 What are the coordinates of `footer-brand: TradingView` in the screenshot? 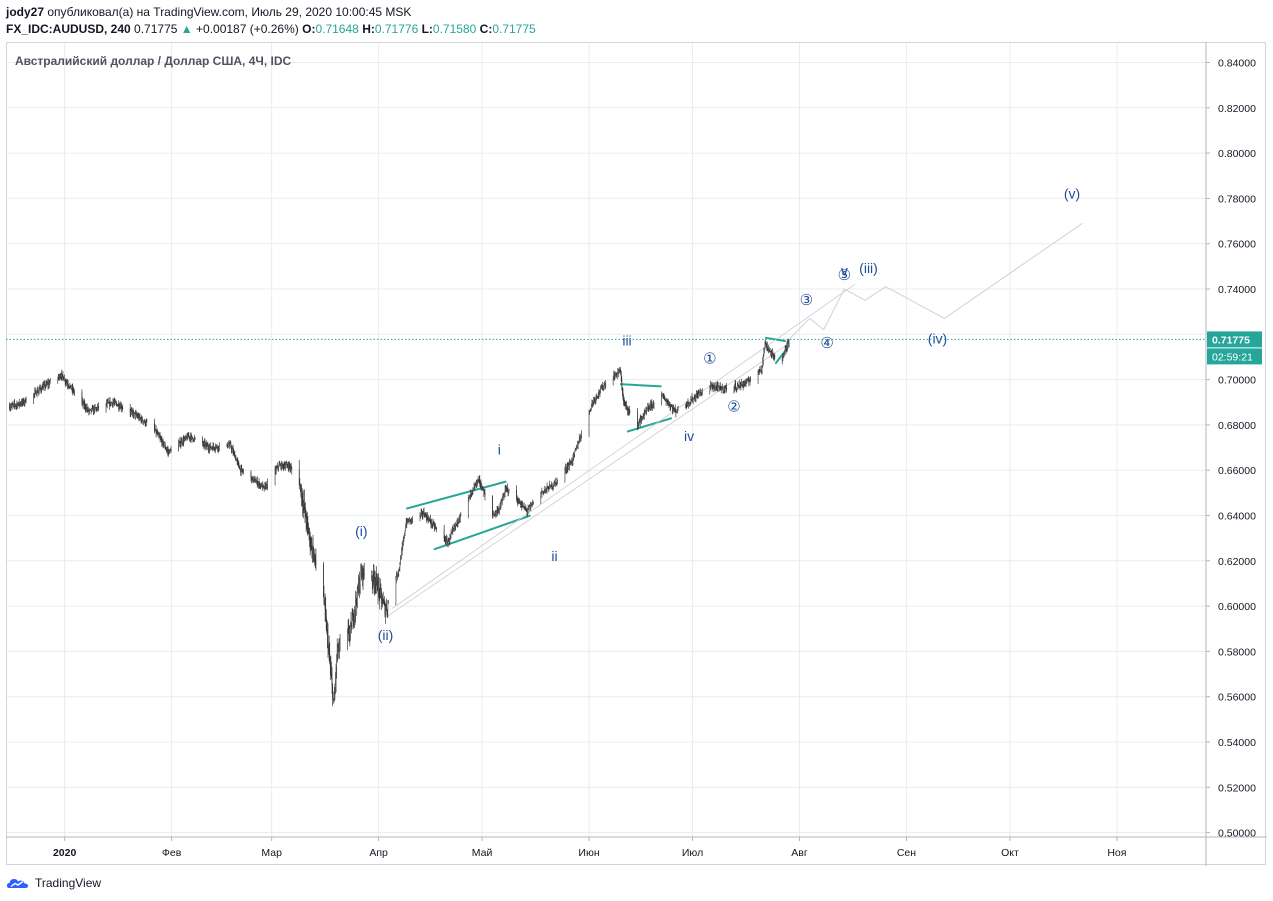 It's located at (68, 883).